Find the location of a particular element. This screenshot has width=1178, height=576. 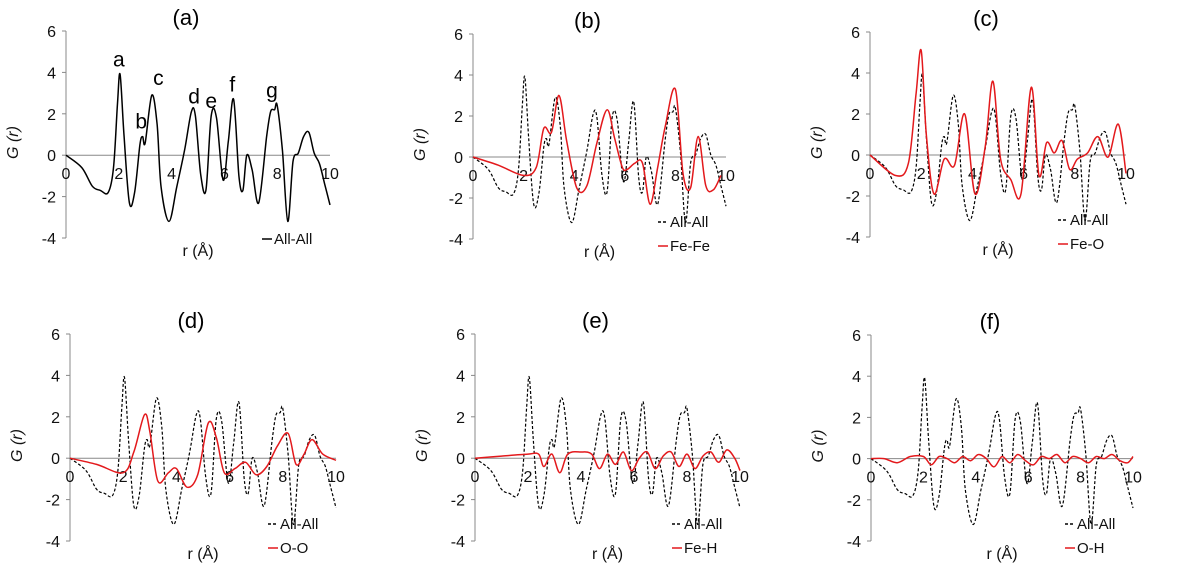

panel-label: (b) is located at coordinates (587, 20).